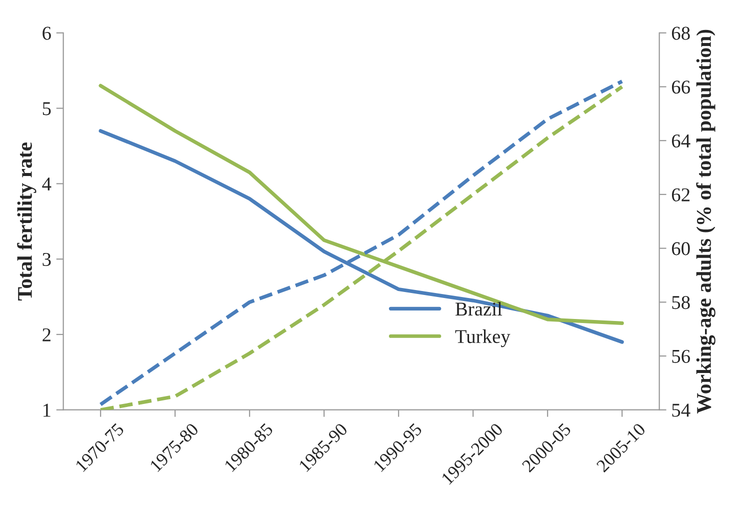 The height and width of the screenshot is (506, 745). I want to click on y-tick-label: 2, so click(46, 335).